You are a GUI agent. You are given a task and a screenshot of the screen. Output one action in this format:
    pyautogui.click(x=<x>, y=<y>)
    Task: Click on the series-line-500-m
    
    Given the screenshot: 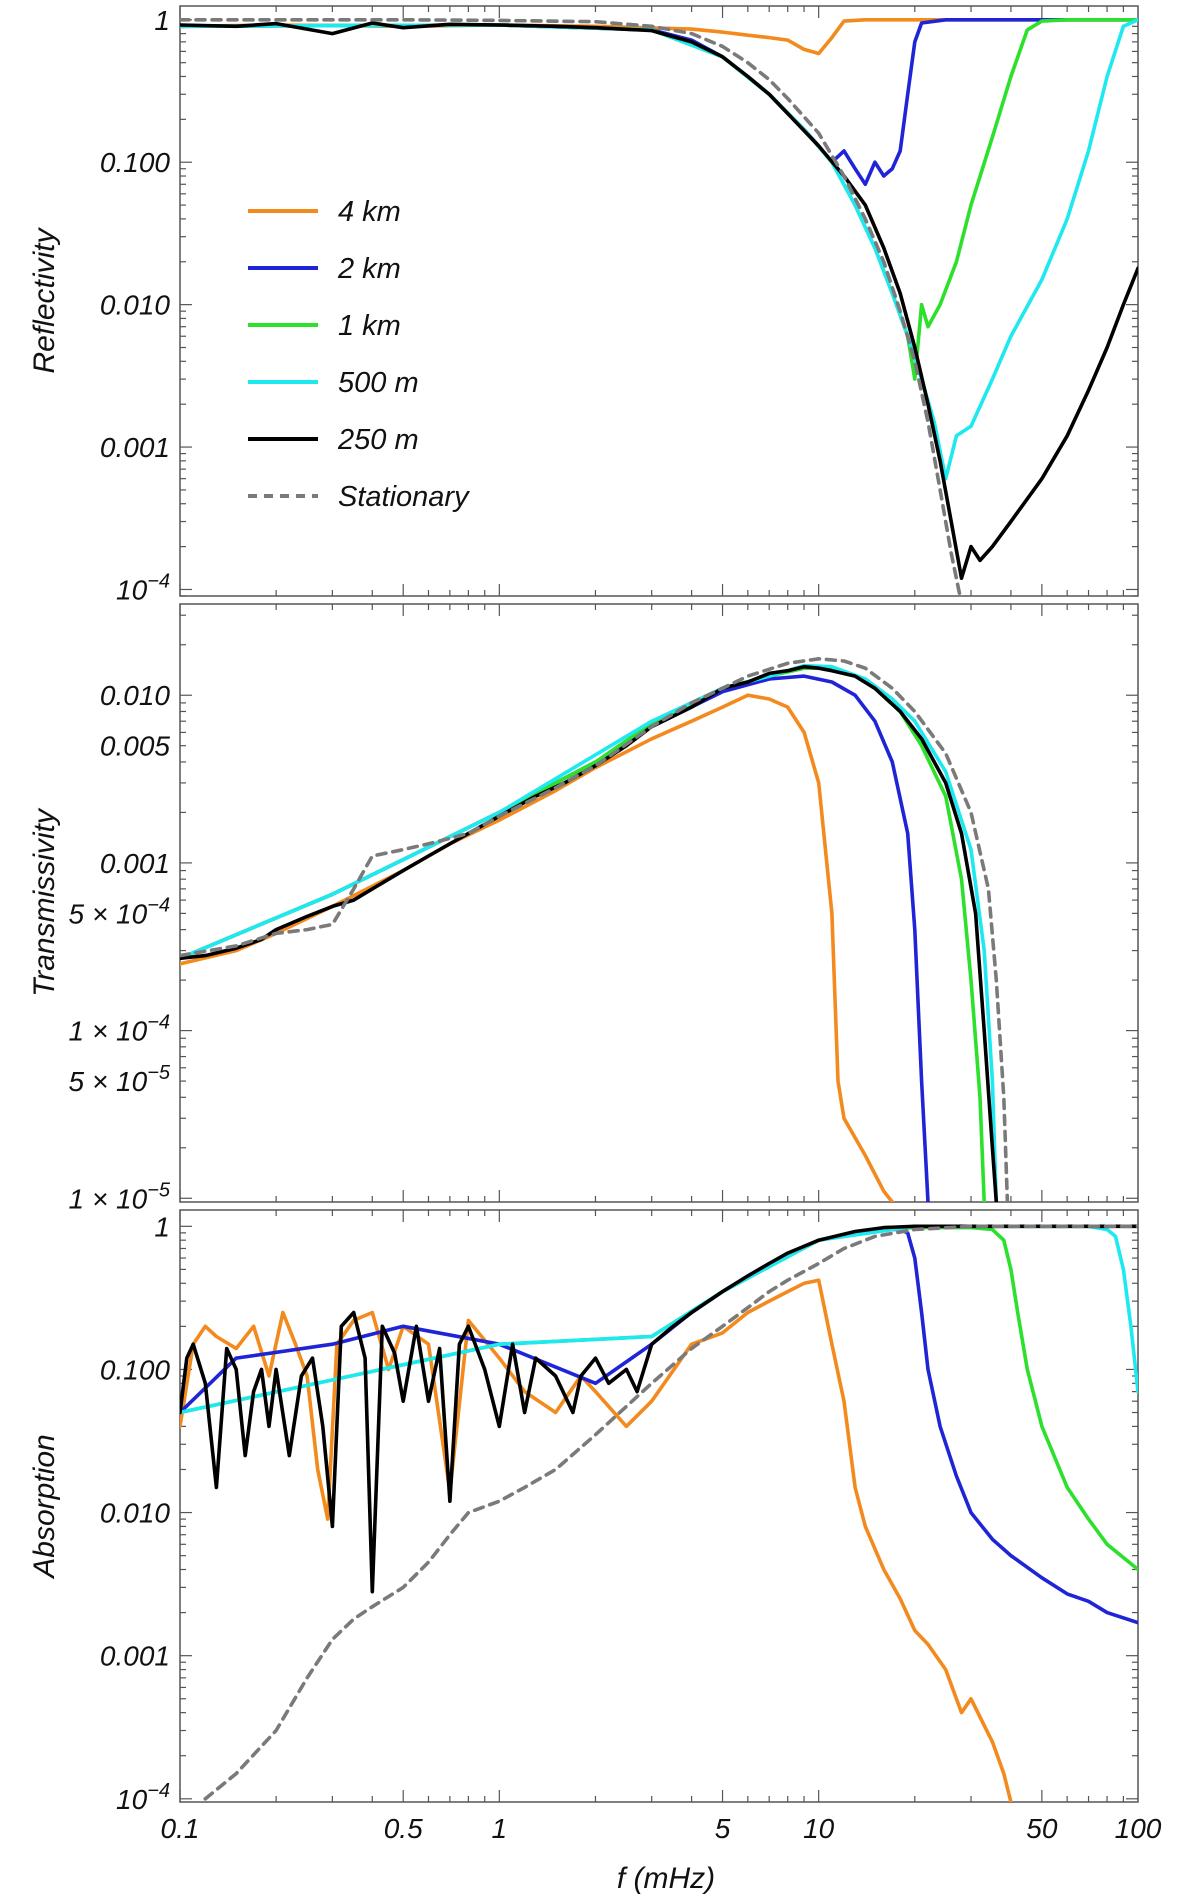 What is the action you would take?
    pyautogui.click(x=659, y=1319)
    